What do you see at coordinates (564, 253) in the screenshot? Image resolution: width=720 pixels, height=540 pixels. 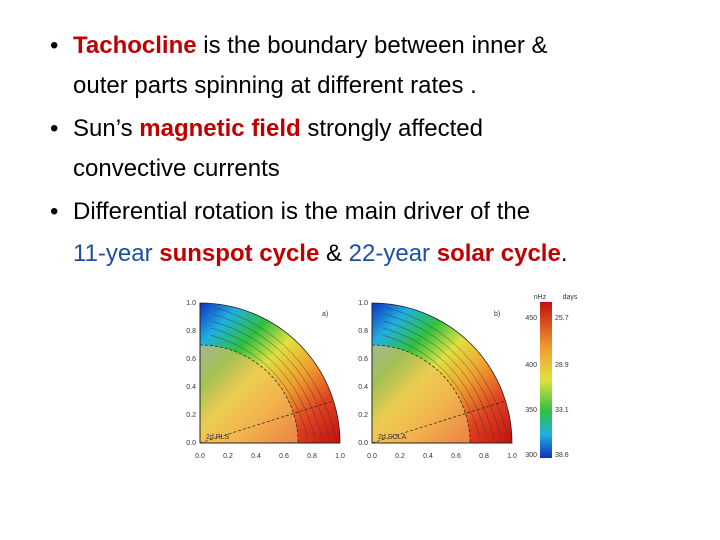 I see `text-run: .` at bounding box center [564, 253].